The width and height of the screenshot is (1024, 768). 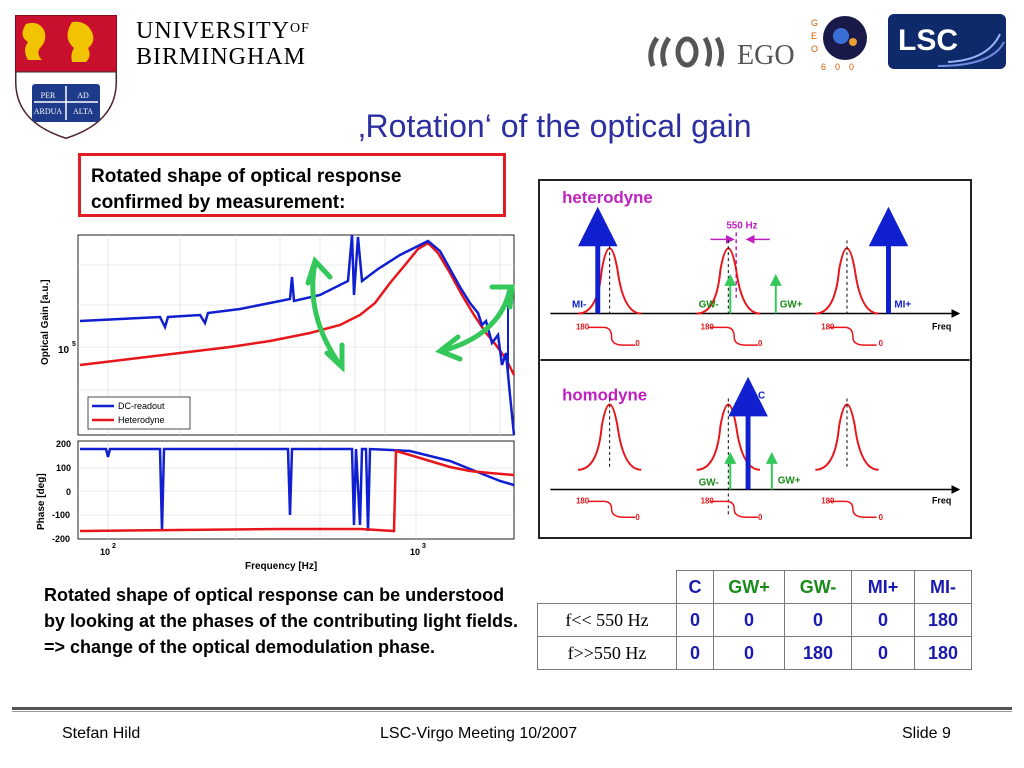 I want to click on svg-text: E, so click(x=814, y=36).